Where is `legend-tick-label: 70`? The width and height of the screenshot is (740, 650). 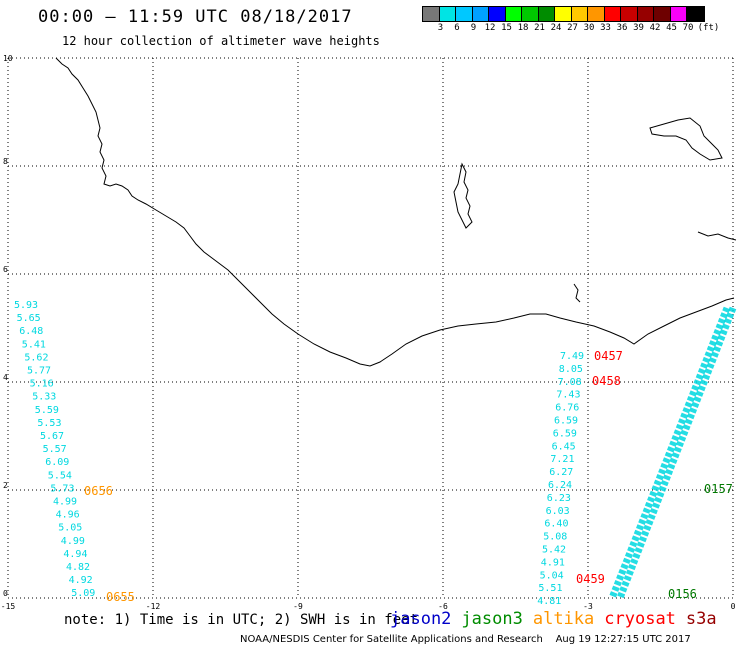
legend-tick-label: 70 is located at coordinates (688, 28).